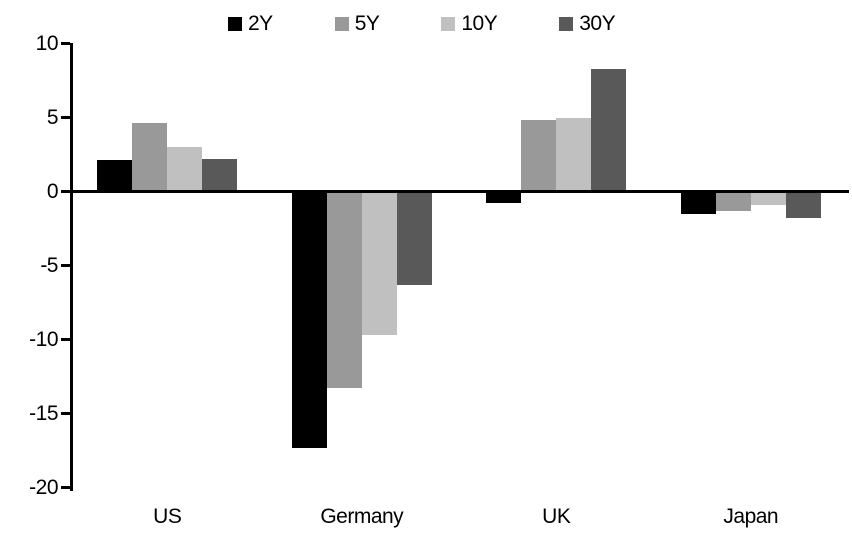 The width and height of the screenshot is (852, 539). What do you see at coordinates (566, 24) in the screenshot?
I see `legend-swatch-30y` at bounding box center [566, 24].